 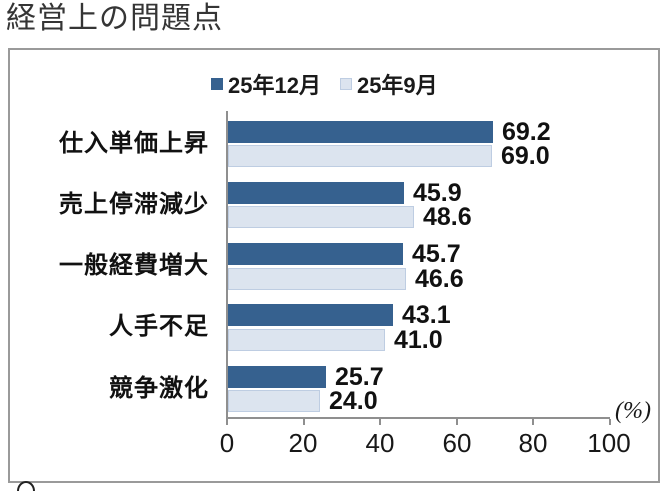 What do you see at coordinates (134, 204) in the screenshot?
I see `category-label: 売上停滞減少` at bounding box center [134, 204].